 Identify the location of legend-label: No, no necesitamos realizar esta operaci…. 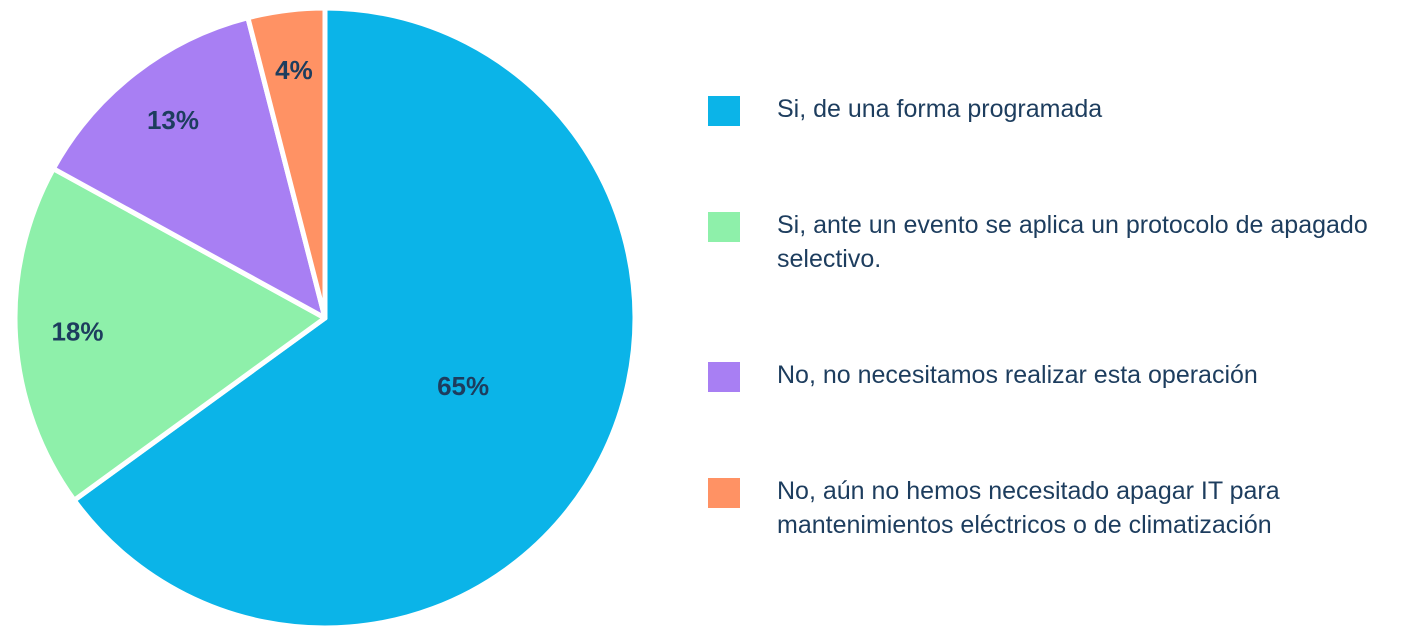
(1017, 375).